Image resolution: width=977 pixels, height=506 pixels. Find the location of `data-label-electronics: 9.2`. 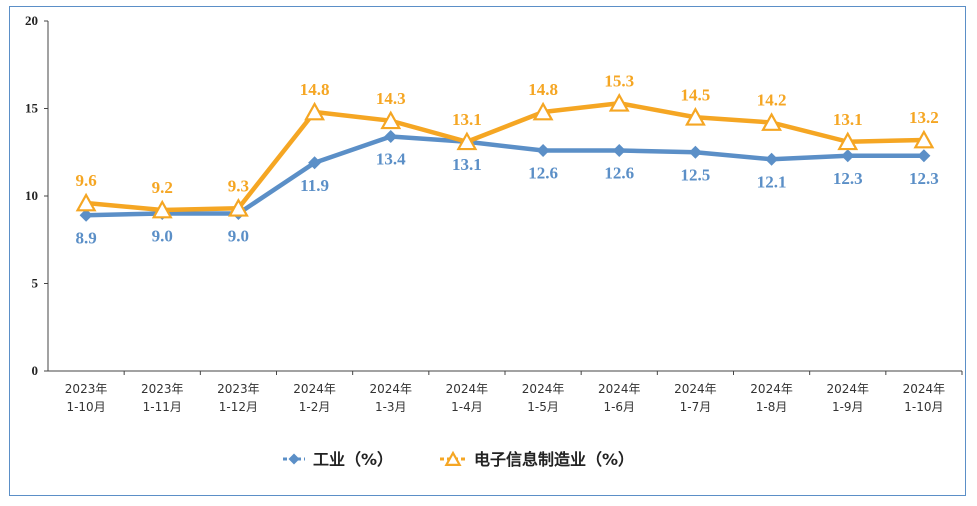

data-label-electronics: 9.2 is located at coordinates (162, 187).